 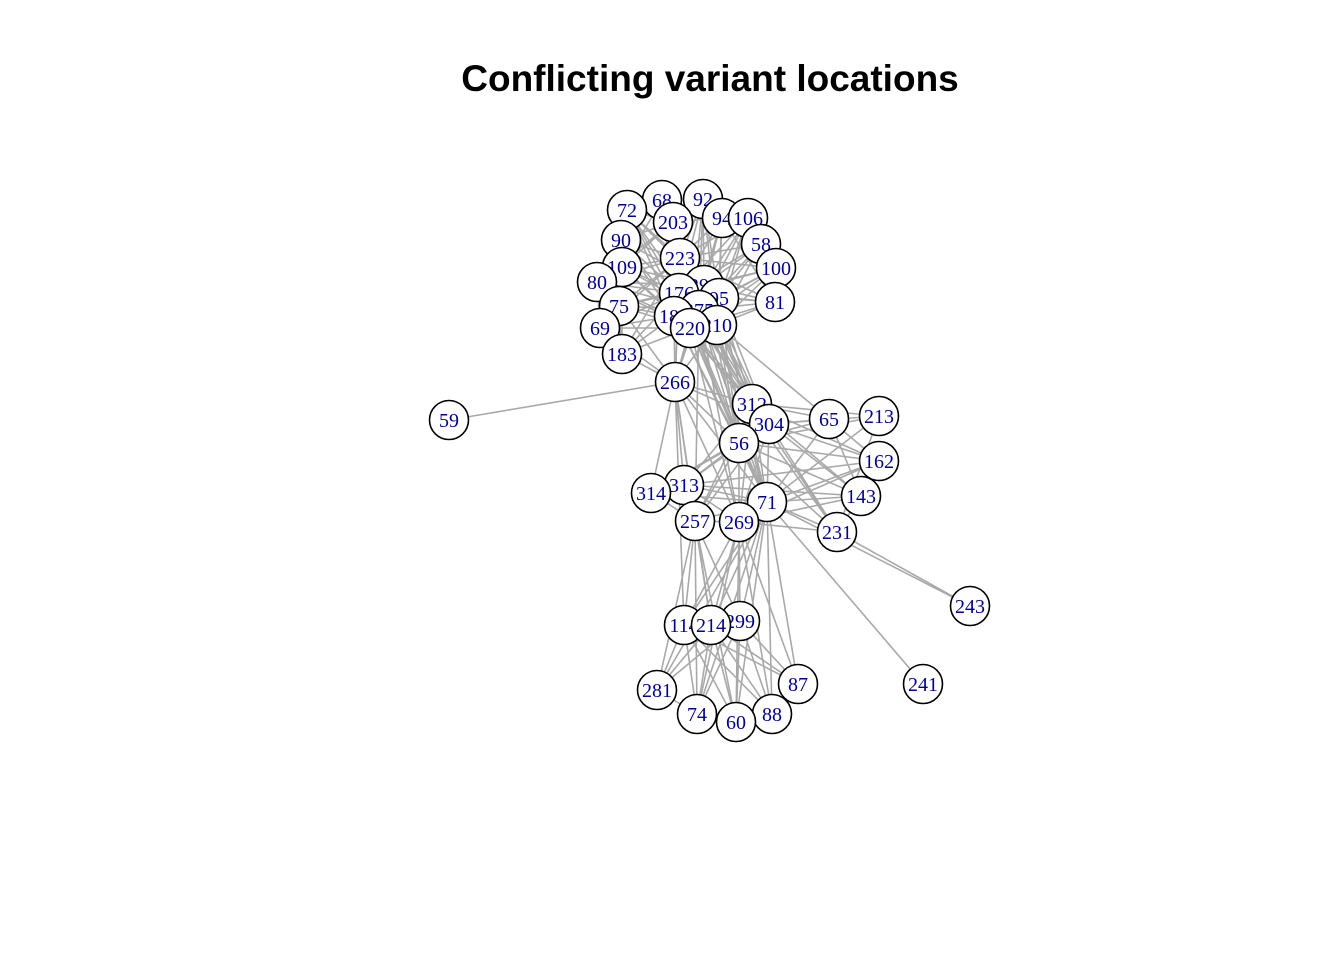 I want to click on node-label: 214, so click(x=711, y=626).